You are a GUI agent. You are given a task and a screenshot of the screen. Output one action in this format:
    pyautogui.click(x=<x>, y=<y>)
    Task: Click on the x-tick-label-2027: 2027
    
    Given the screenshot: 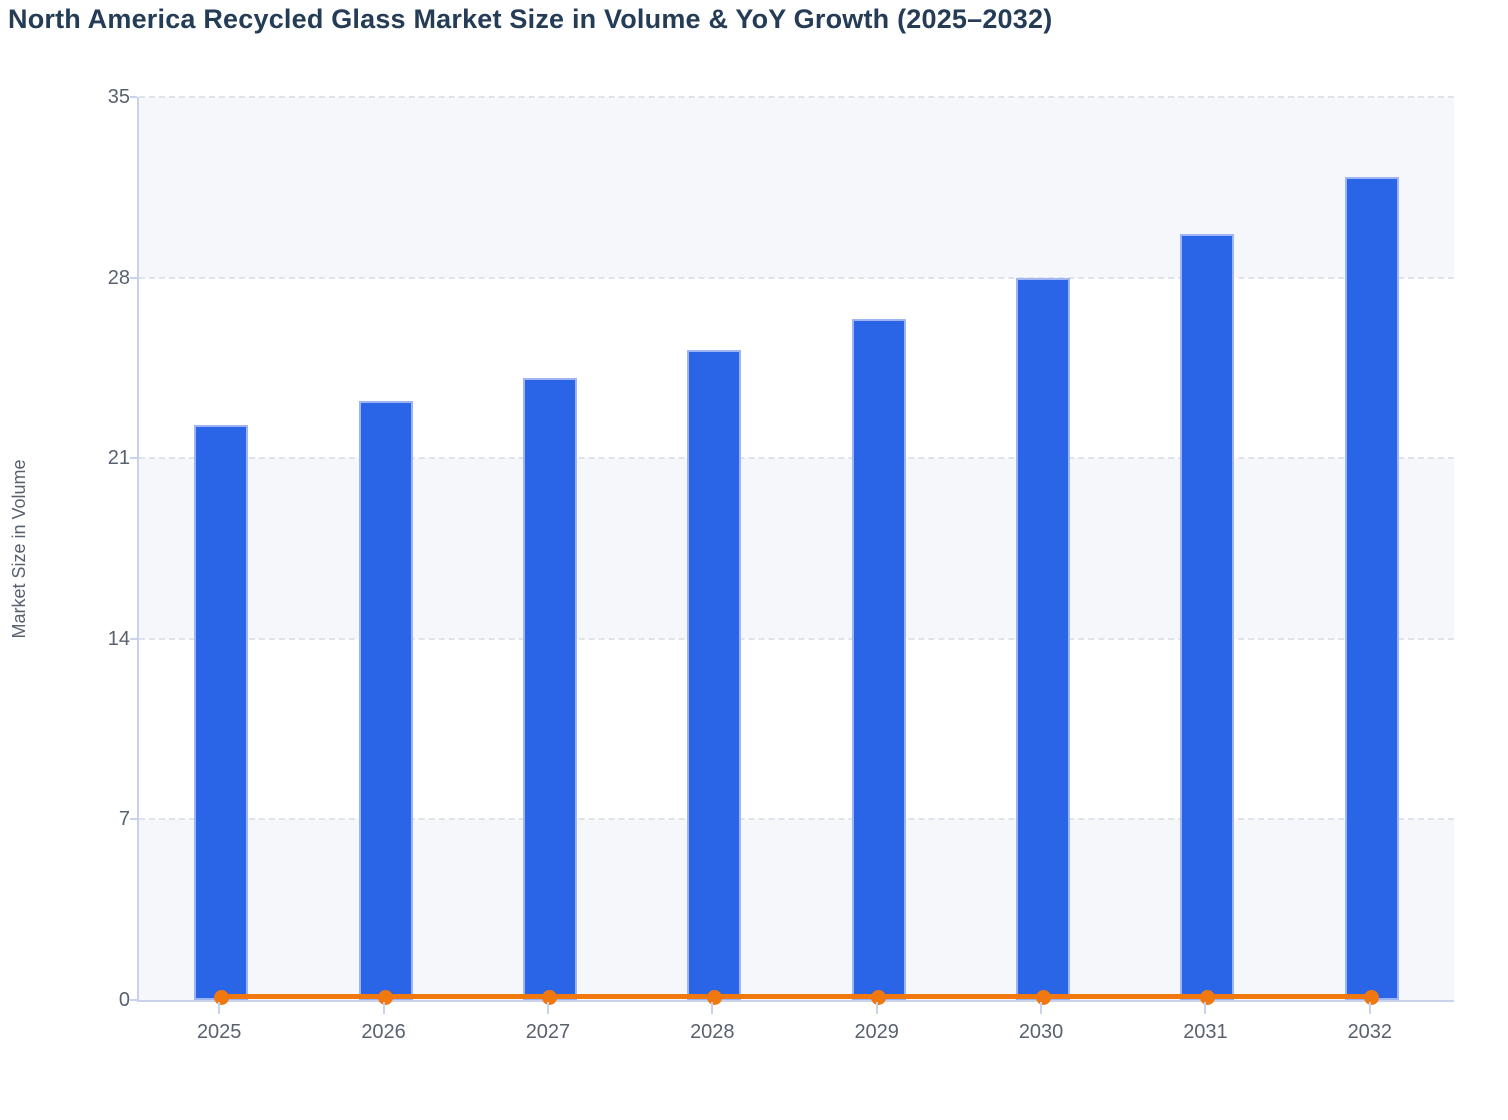 What is the action you would take?
    pyautogui.click(x=548, y=1032)
    